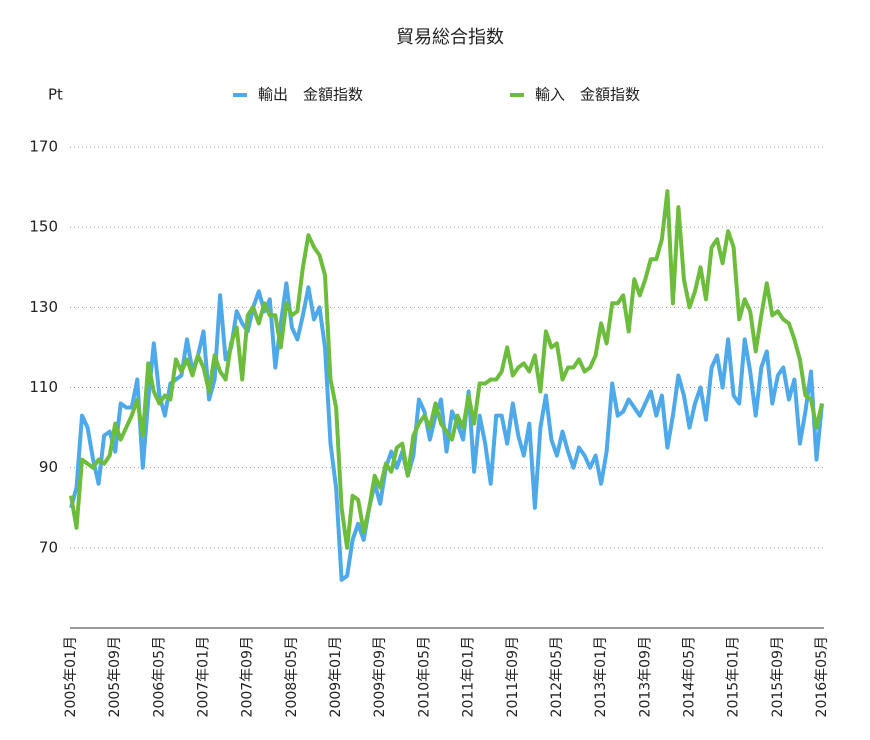 The width and height of the screenshot is (870, 740). What do you see at coordinates (587, 95) in the screenshot?
I see `legend-label: 輸入 金額指数` at bounding box center [587, 95].